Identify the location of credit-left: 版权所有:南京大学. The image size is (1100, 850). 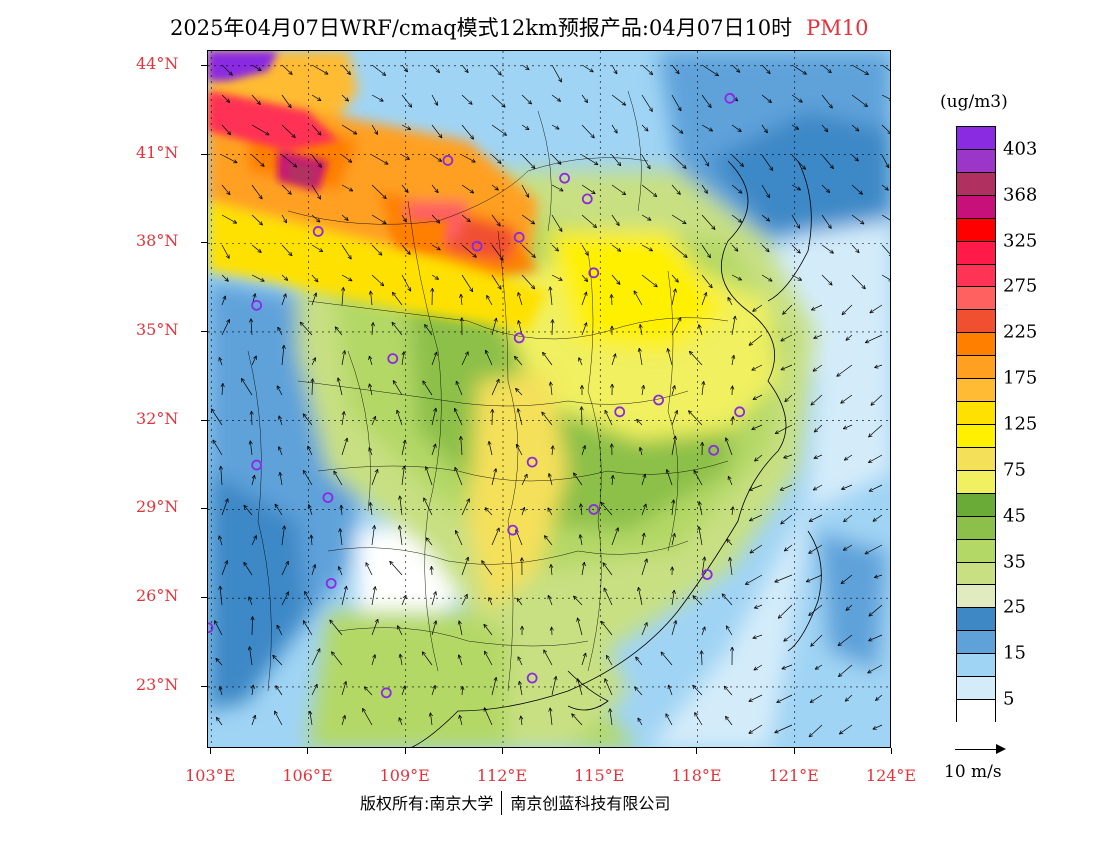
(427, 803).